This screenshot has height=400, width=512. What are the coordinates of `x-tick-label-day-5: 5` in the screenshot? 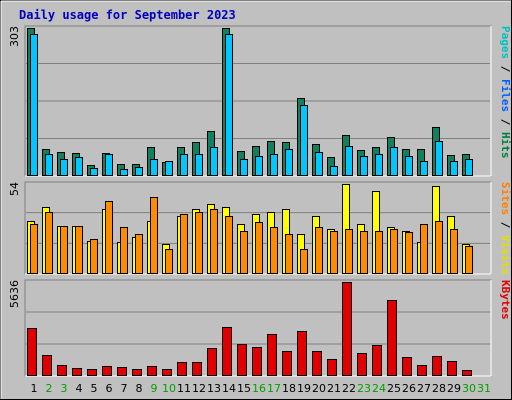 It's located at (94, 388).